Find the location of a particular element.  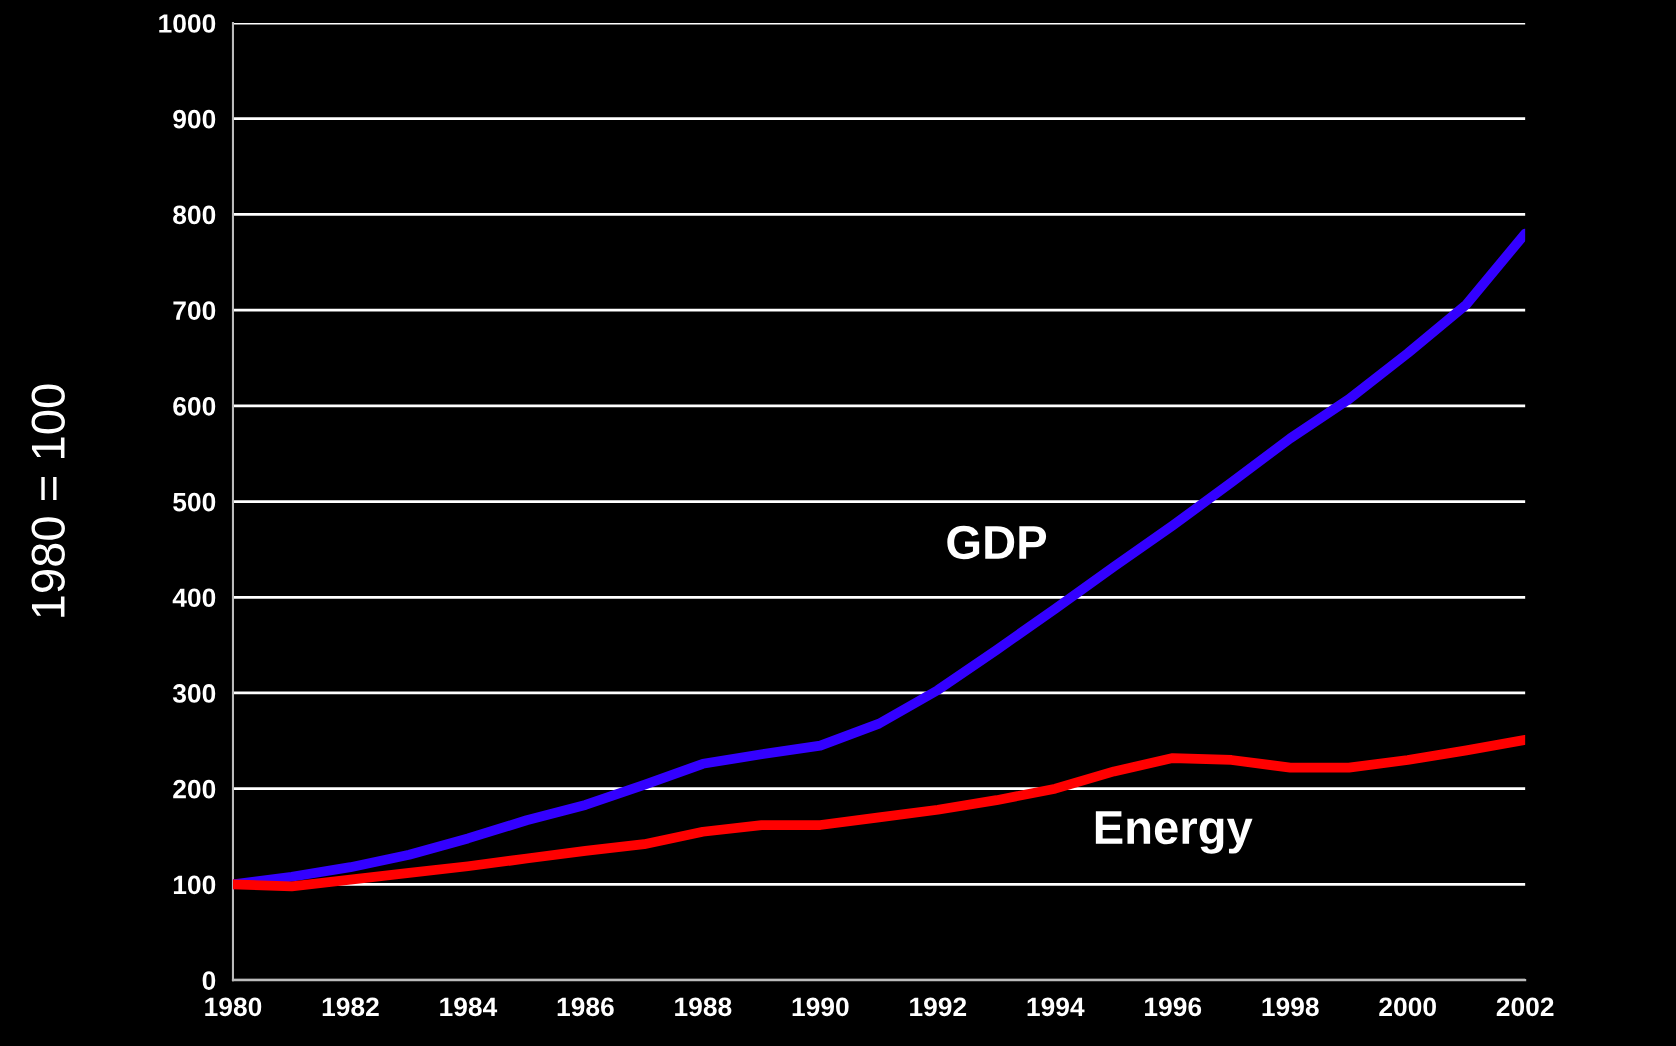

x-tick-label: 1996 is located at coordinates (1173, 1007).